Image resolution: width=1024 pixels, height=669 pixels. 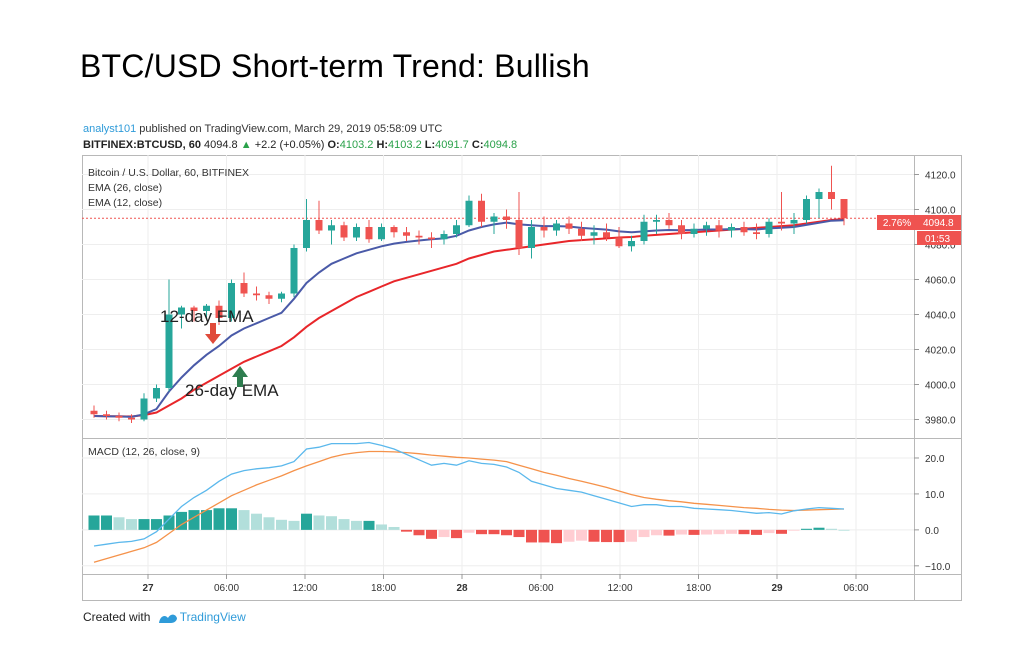 What do you see at coordinates (619, 588) in the screenshot?
I see `time-tick-label: 12:00` at bounding box center [619, 588].